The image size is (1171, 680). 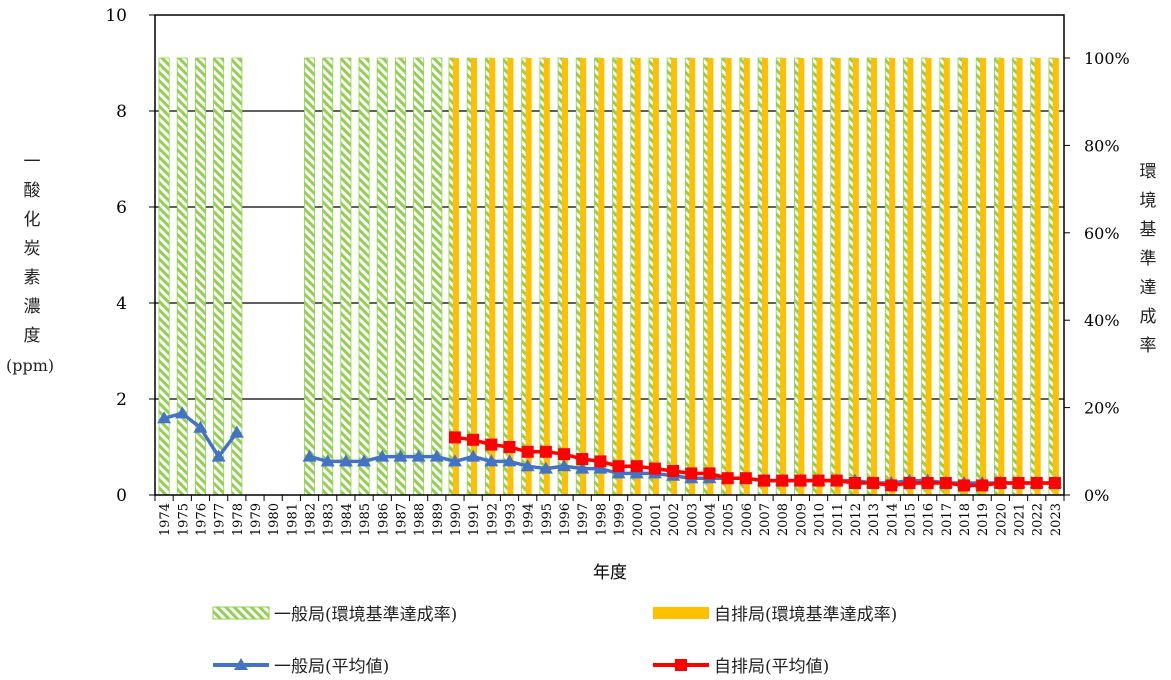 What do you see at coordinates (1148, 230) in the screenshot?
I see `right-axis-title-char: 基` at bounding box center [1148, 230].